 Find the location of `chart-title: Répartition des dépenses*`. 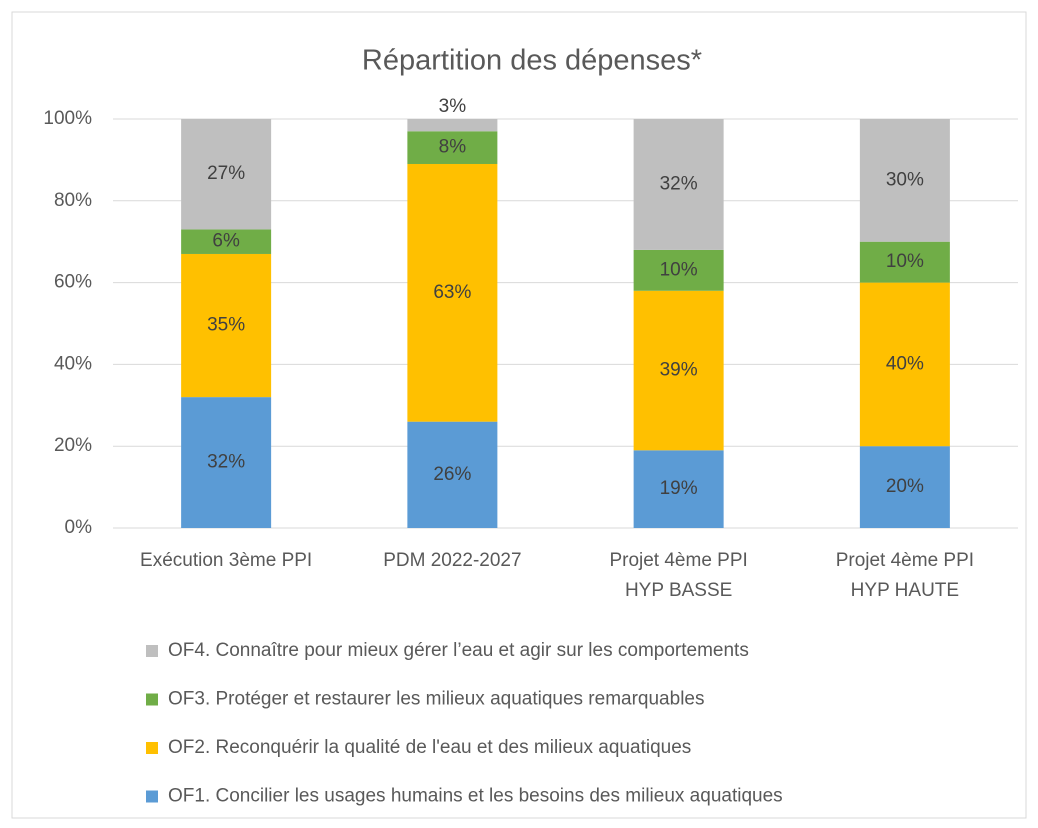

chart-title: Répartition des dépenses* is located at coordinates (532, 61).